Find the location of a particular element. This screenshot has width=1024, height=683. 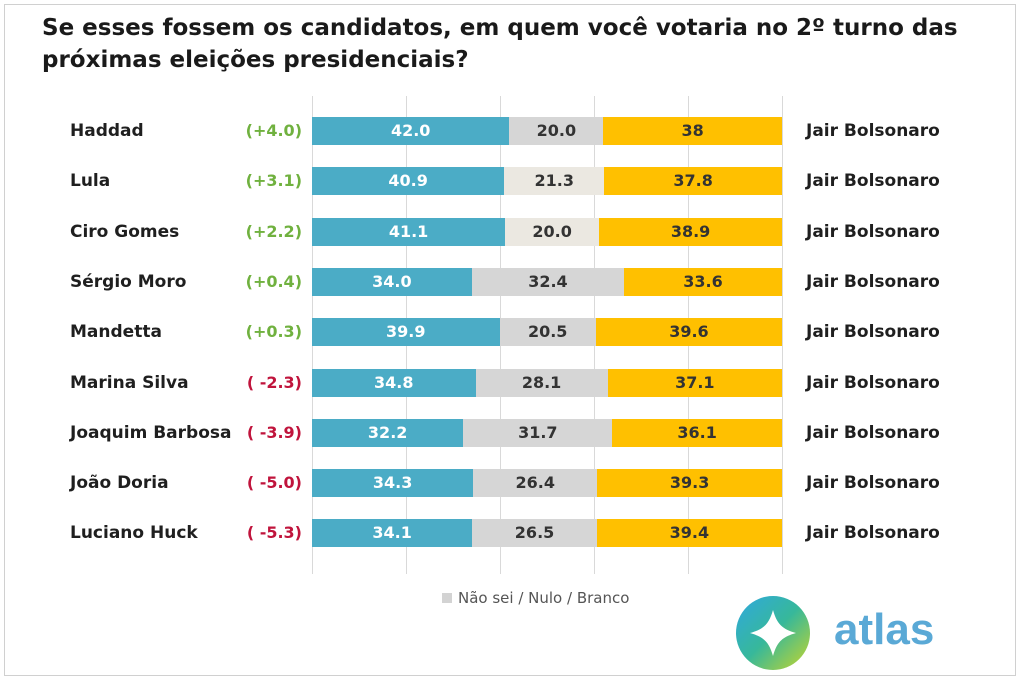

bar-bolsonaro: 39.3 is located at coordinates (689, 483).